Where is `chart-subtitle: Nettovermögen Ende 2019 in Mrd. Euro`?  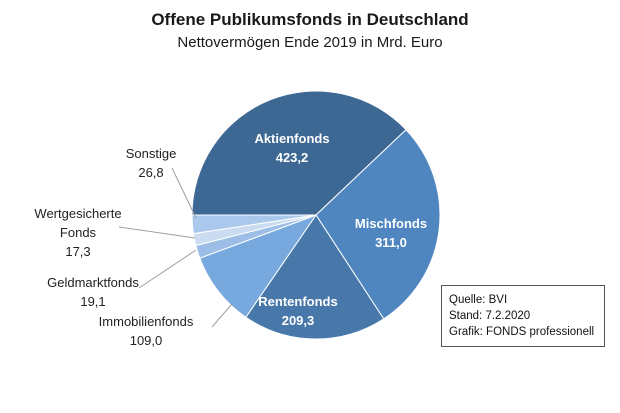
chart-subtitle: Nettovermögen Ende 2019 in Mrd. Euro is located at coordinates (310, 42).